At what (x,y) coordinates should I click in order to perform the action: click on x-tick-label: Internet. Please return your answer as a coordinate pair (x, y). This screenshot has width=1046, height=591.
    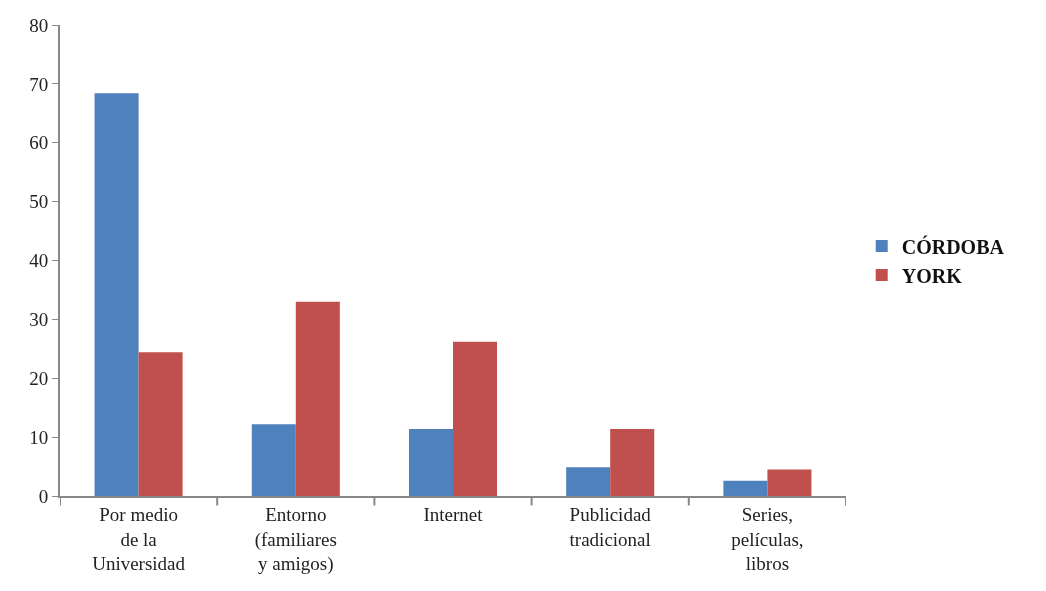
    Looking at the image, I should click on (453, 514).